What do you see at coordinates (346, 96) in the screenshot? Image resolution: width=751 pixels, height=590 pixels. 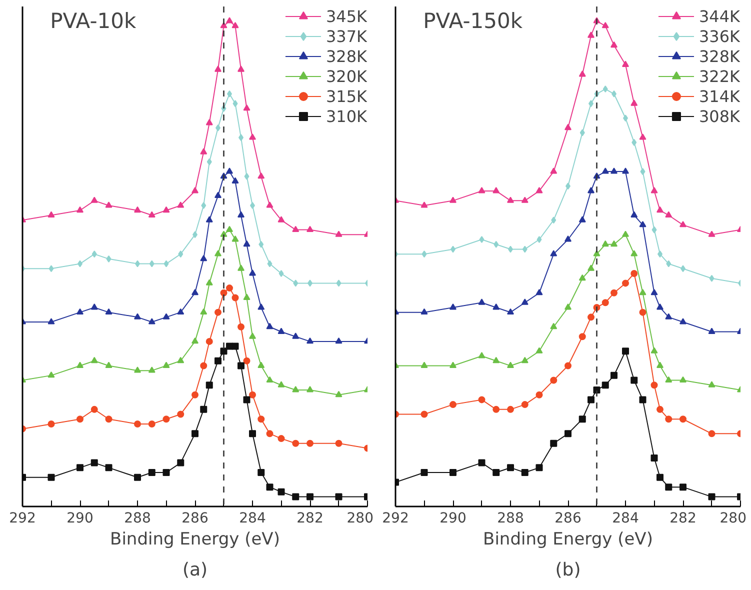 I see `legend-label: 315K` at bounding box center [346, 96].